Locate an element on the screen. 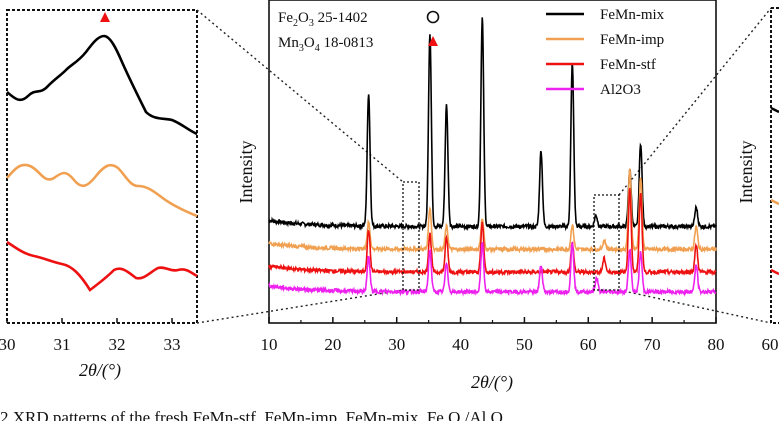 The width and height of the screenshot is (779, 421). inset-triangle-marker is located at coordinates (105, 17).